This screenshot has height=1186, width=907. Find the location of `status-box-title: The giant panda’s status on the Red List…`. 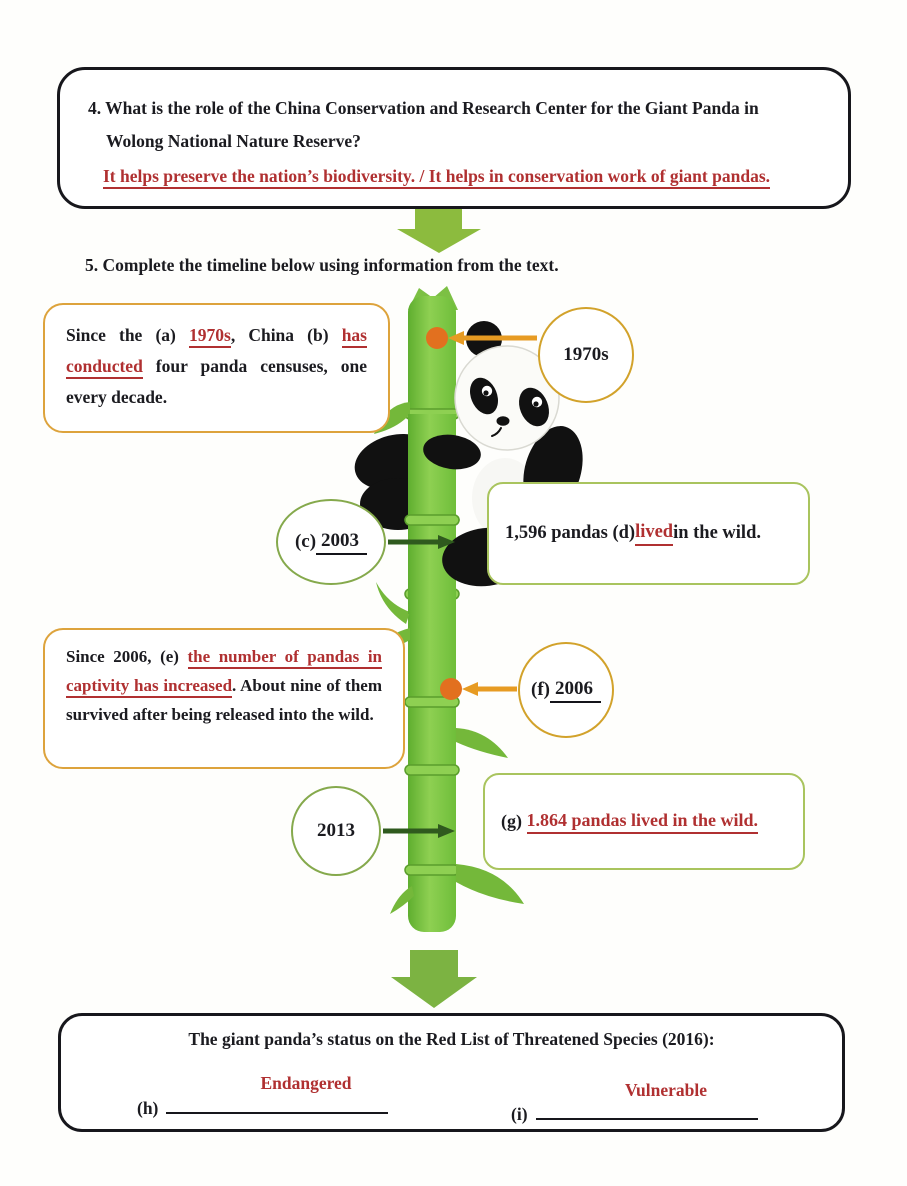

status-box-title: The giant panda’s status on the Red List… is located at coordinates (451, 1039).